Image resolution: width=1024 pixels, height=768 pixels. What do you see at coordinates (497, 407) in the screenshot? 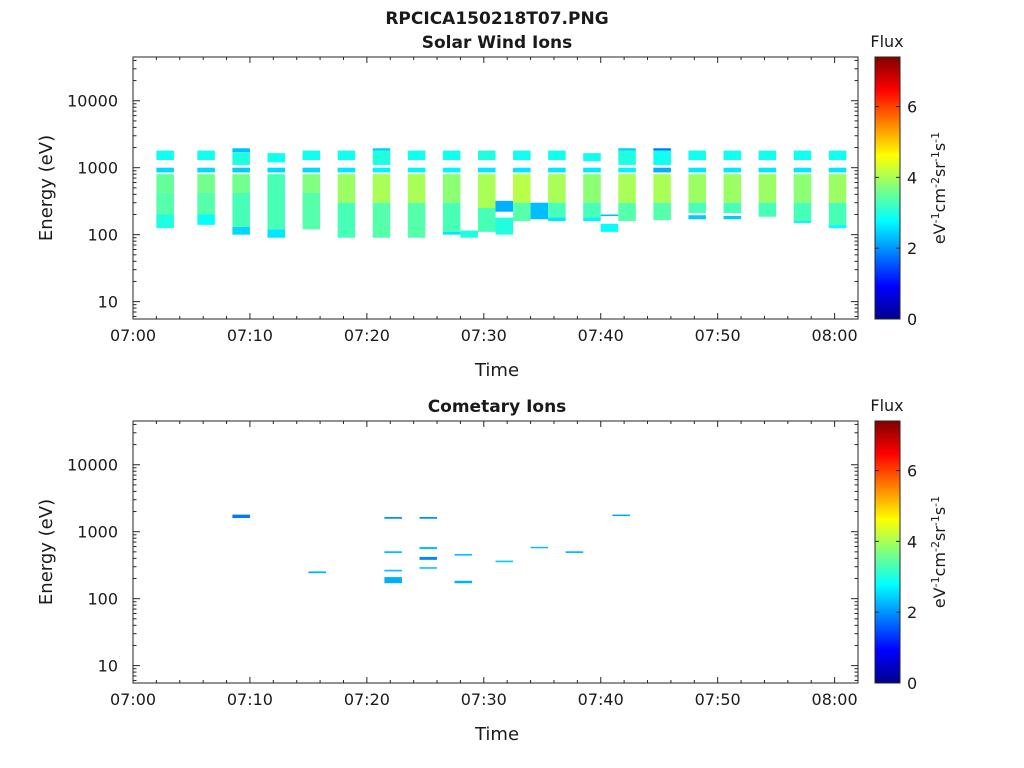
I see `panel-title: Cometary Ions` at bounding box center [497, 407].